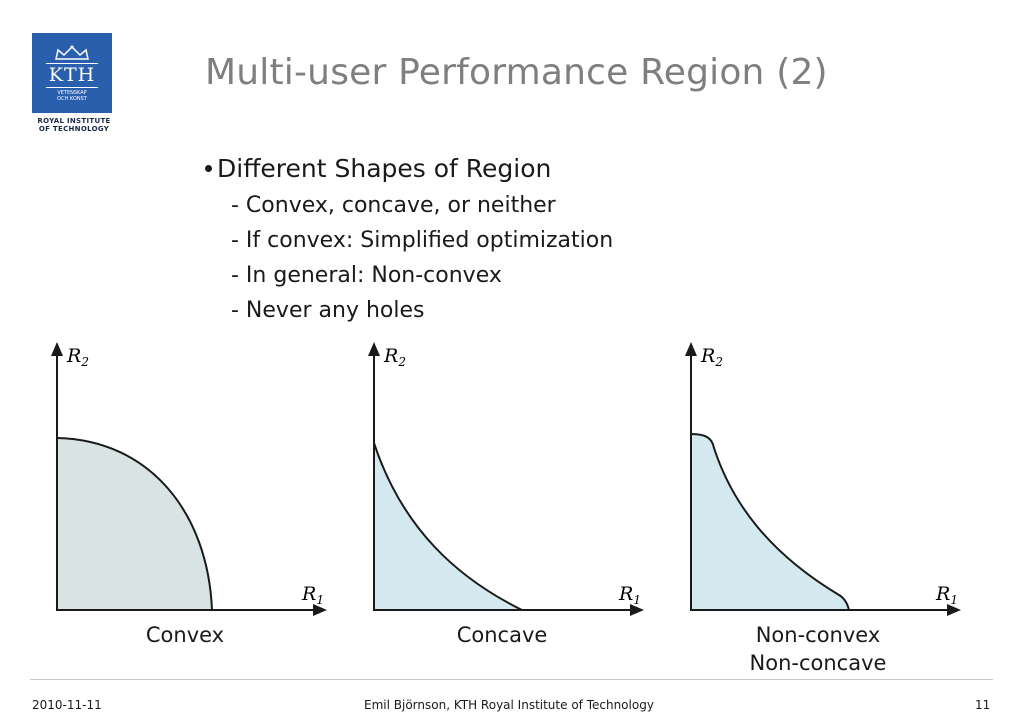 This screenshot has height=723, width=1023. What do you see at coordinates (511, 679) in the screenshot?
I see `footer-divider` at bounding box center [511, 679].